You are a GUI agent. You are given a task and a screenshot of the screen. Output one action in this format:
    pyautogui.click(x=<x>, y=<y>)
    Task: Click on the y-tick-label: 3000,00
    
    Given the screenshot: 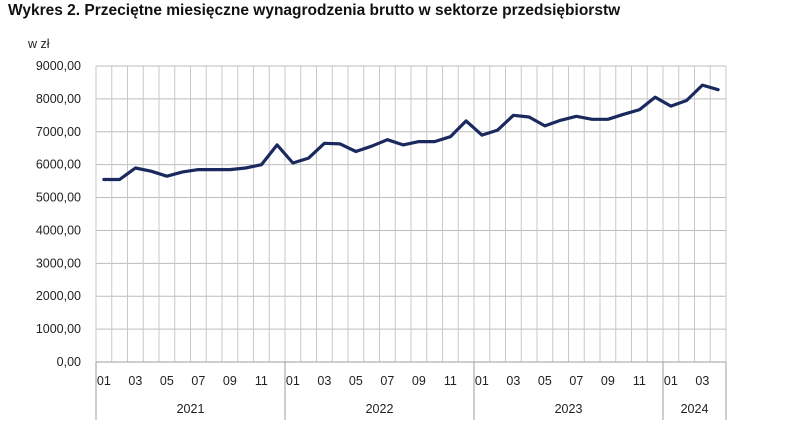 What is the action you would take?
    pyautogui.click(x=58, y=263)
    